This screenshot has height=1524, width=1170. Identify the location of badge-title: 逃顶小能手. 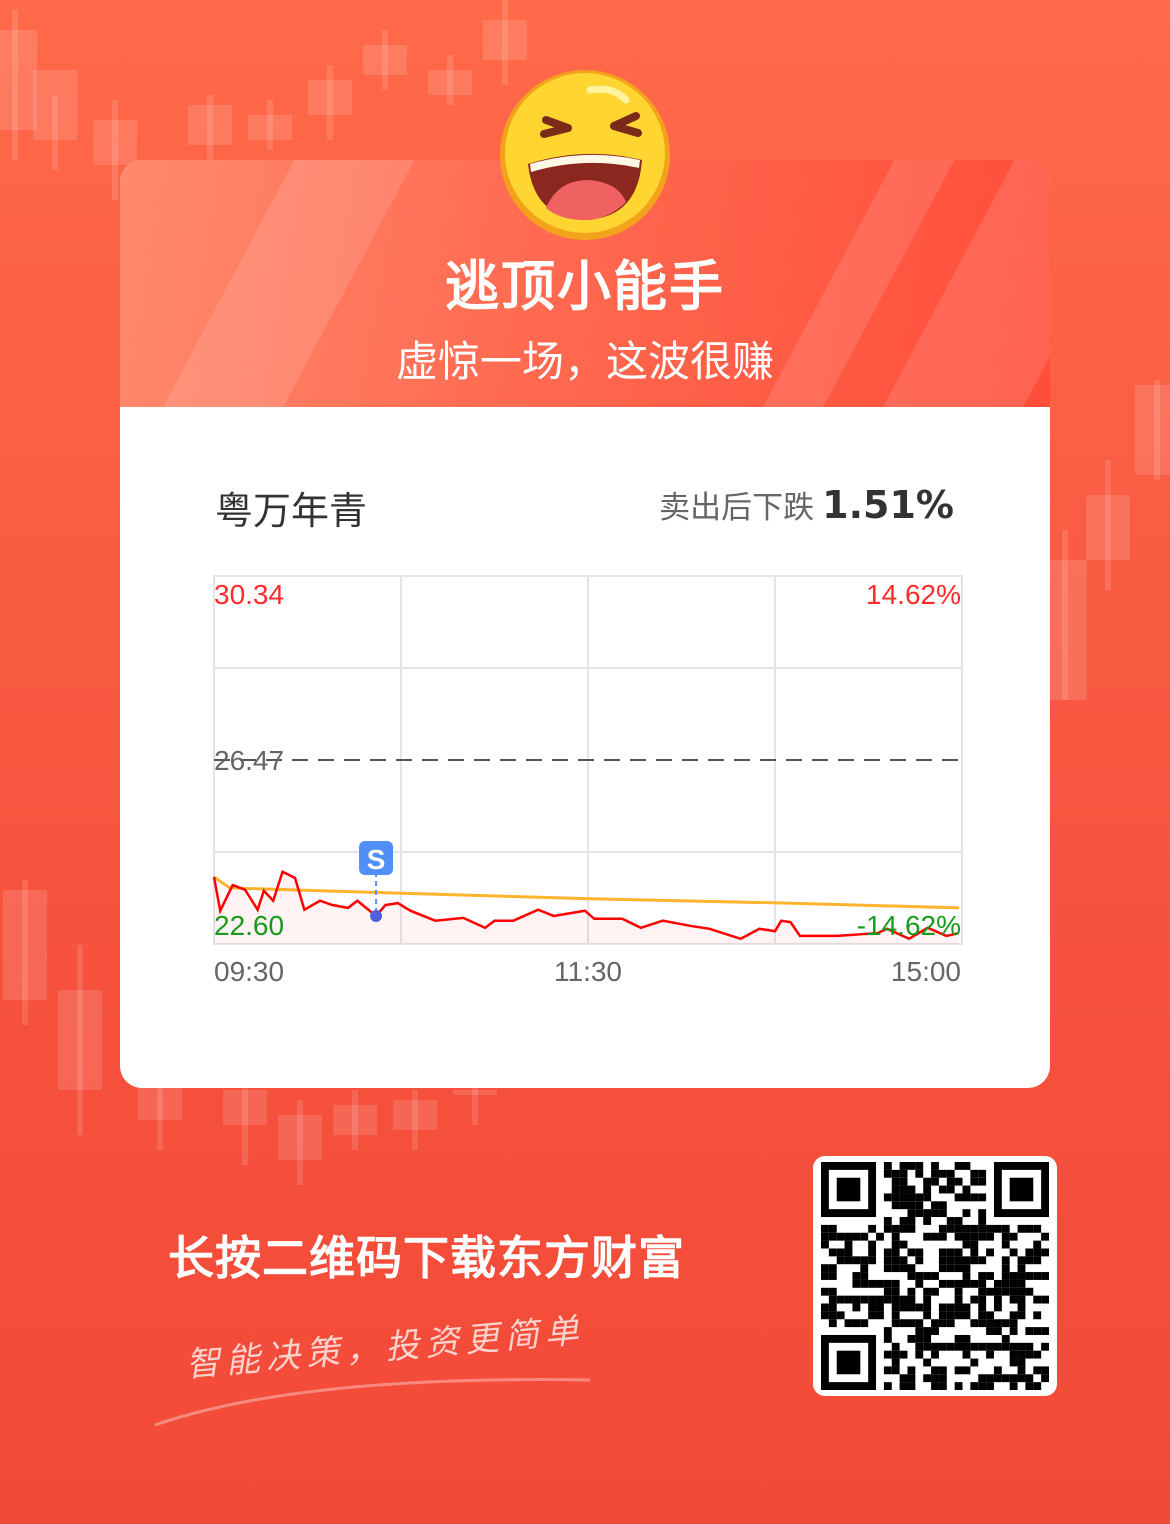
(585, 286).